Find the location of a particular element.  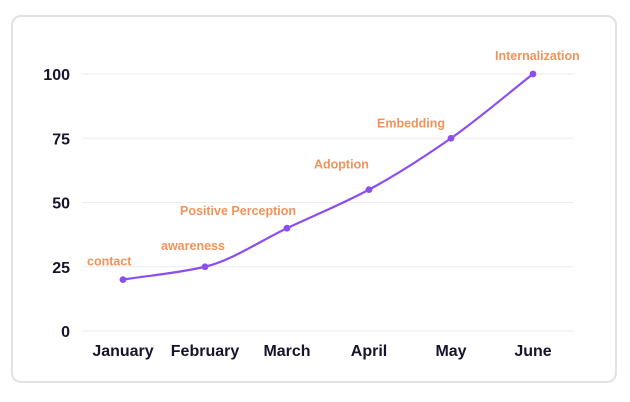

x-tick-label: June is located at coordinates (532, 351).